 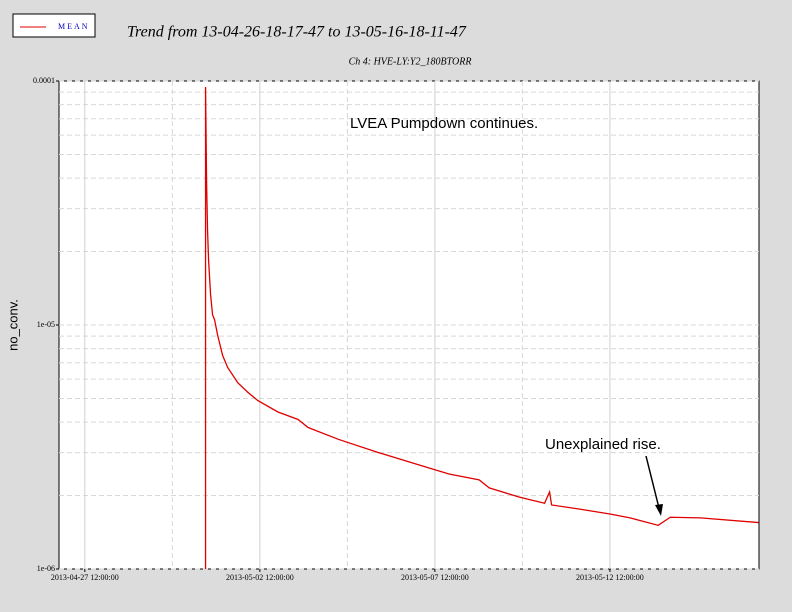 What do you see at coordinates (435, 577) in the screenshot?
I see `x-tick-label: 2013-05-07 12:00:00` at bounding box center [435, 577].